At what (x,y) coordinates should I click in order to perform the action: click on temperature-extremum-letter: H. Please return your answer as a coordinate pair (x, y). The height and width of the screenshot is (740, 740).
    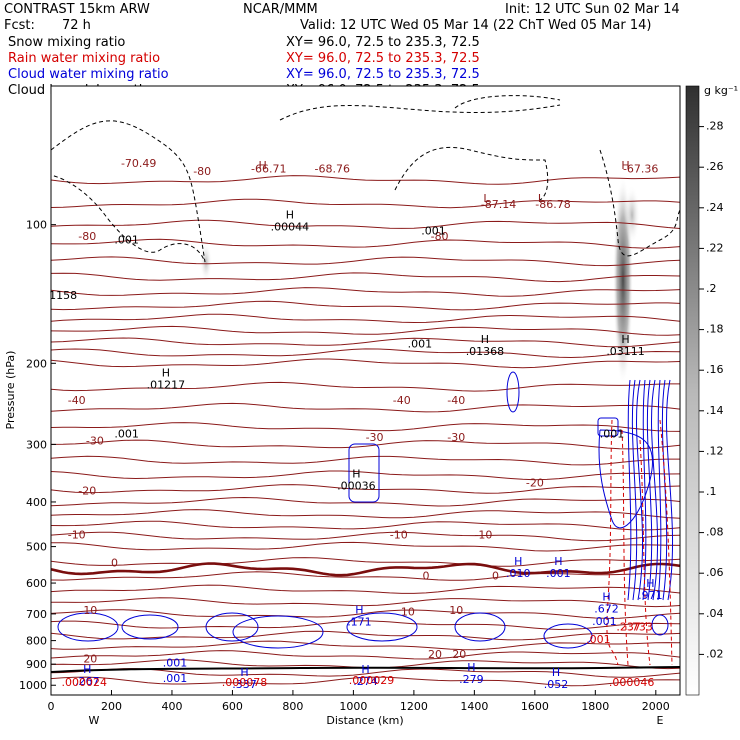
    Looking at the image, I should click on (263, 165).